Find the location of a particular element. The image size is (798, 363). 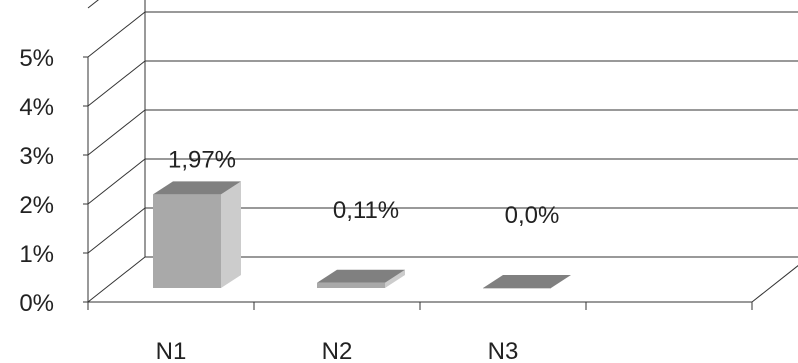

y-tick-label: 1% is located at coordinates (36, 254).